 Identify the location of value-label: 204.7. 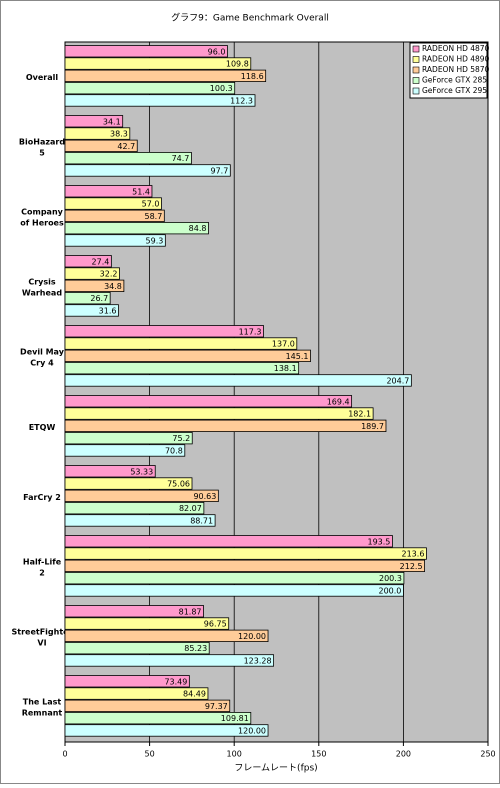
(397, 380).